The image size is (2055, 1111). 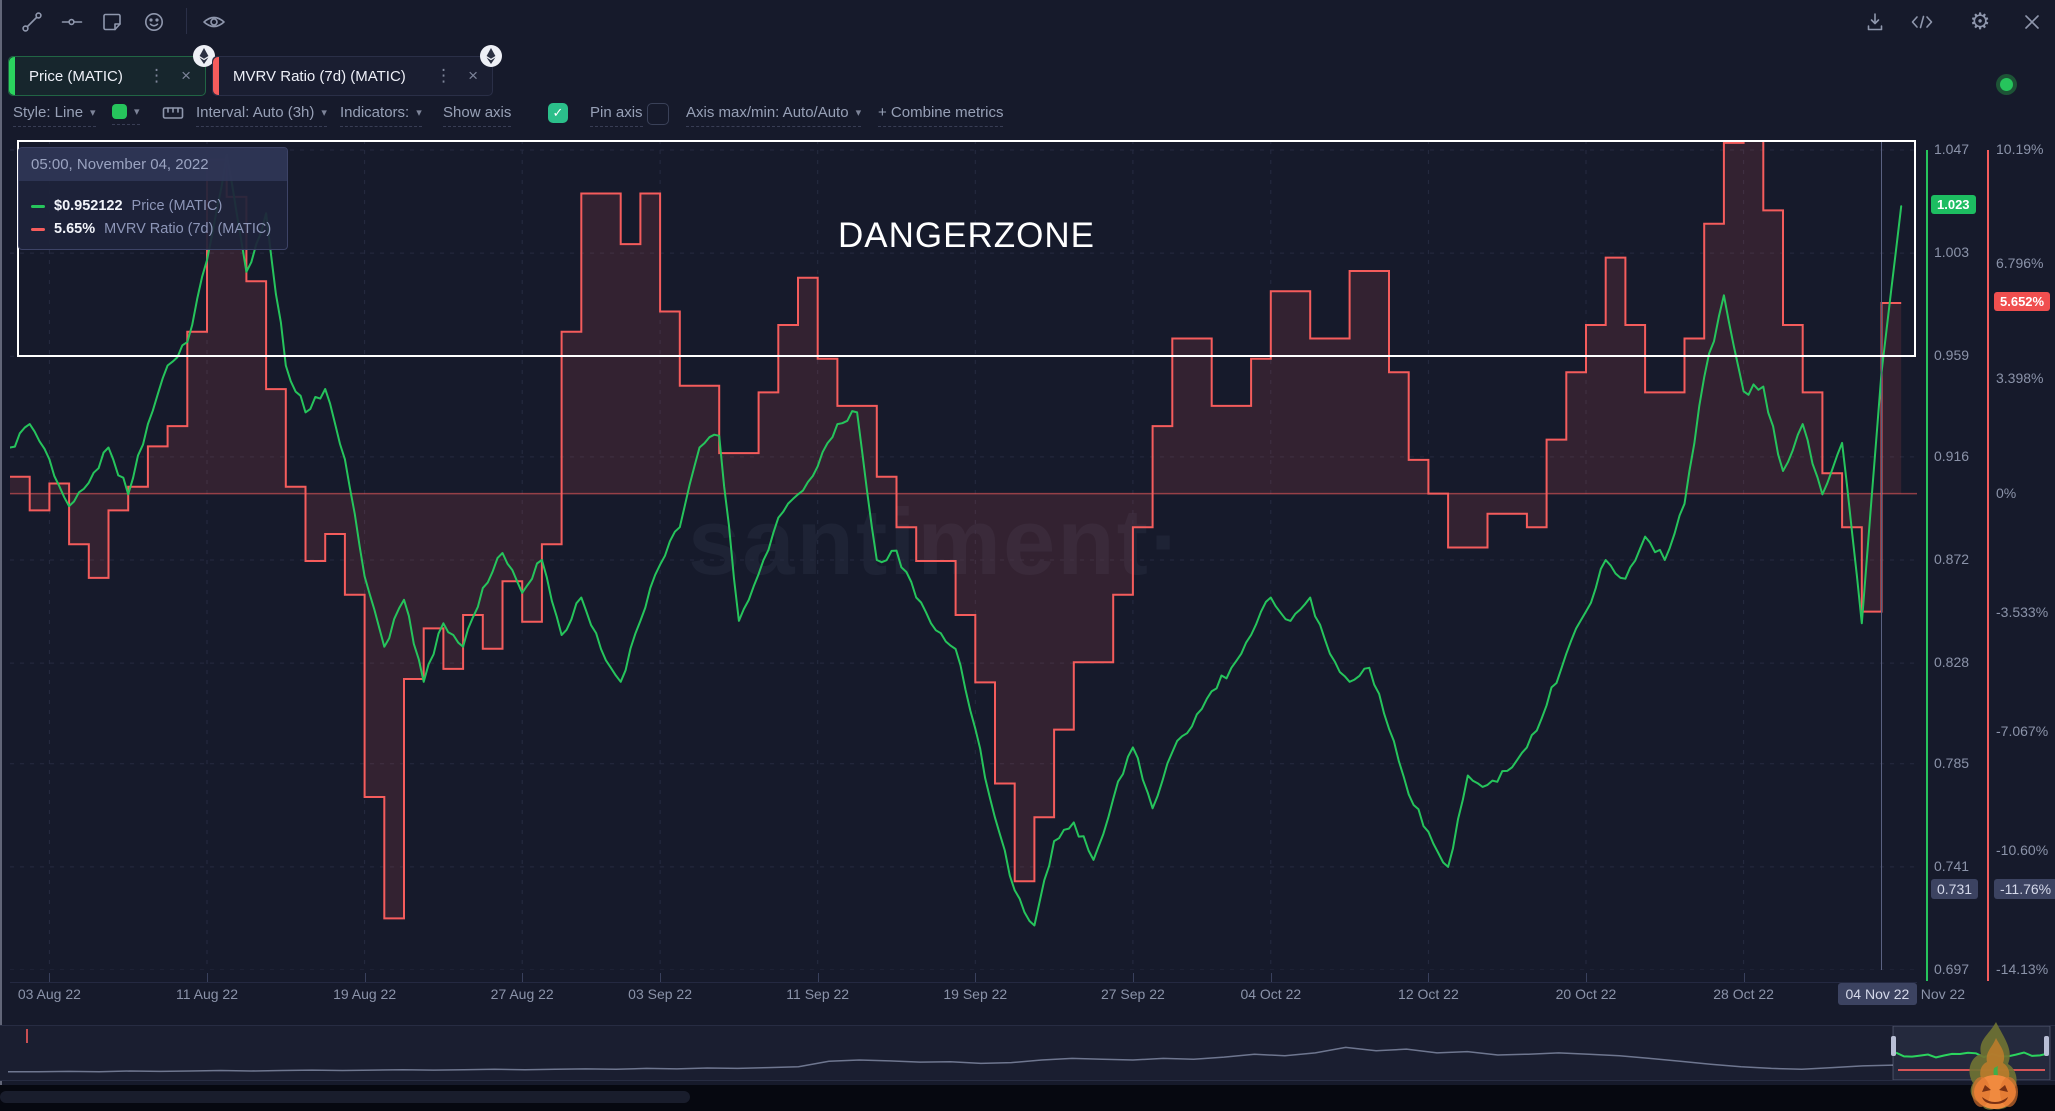 What do you see at coordinates (1952, 455) in the screenshot?
I see `price-axis-tick: 0.916` at bounding box center [1952, 455].